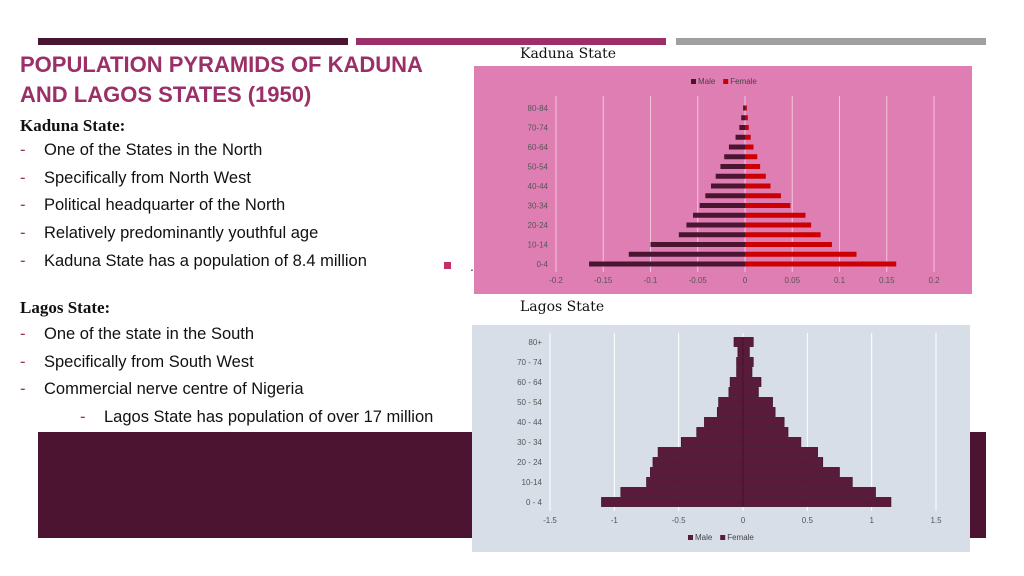 This screenshot has height=576, width=1024. I want to click on y-tick-label: 40 - 44, so click(529, 422).